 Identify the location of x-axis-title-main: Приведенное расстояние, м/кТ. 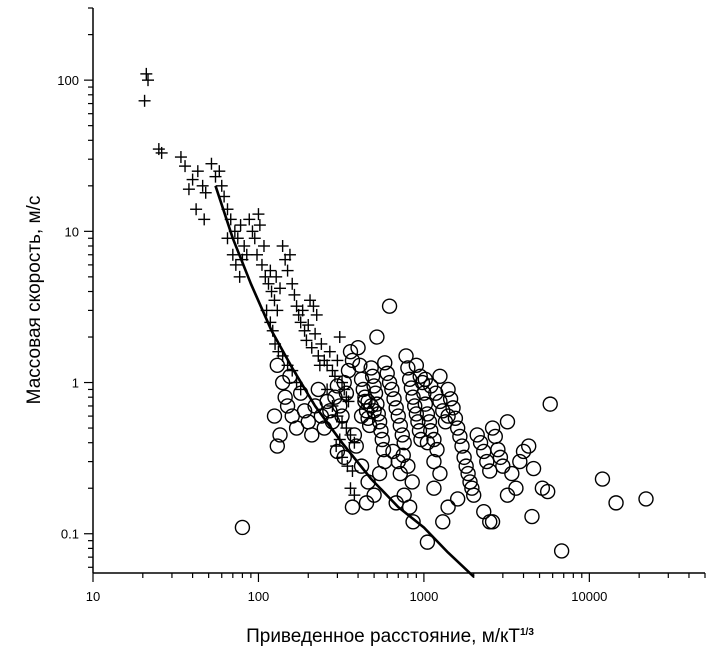
(383, 636).